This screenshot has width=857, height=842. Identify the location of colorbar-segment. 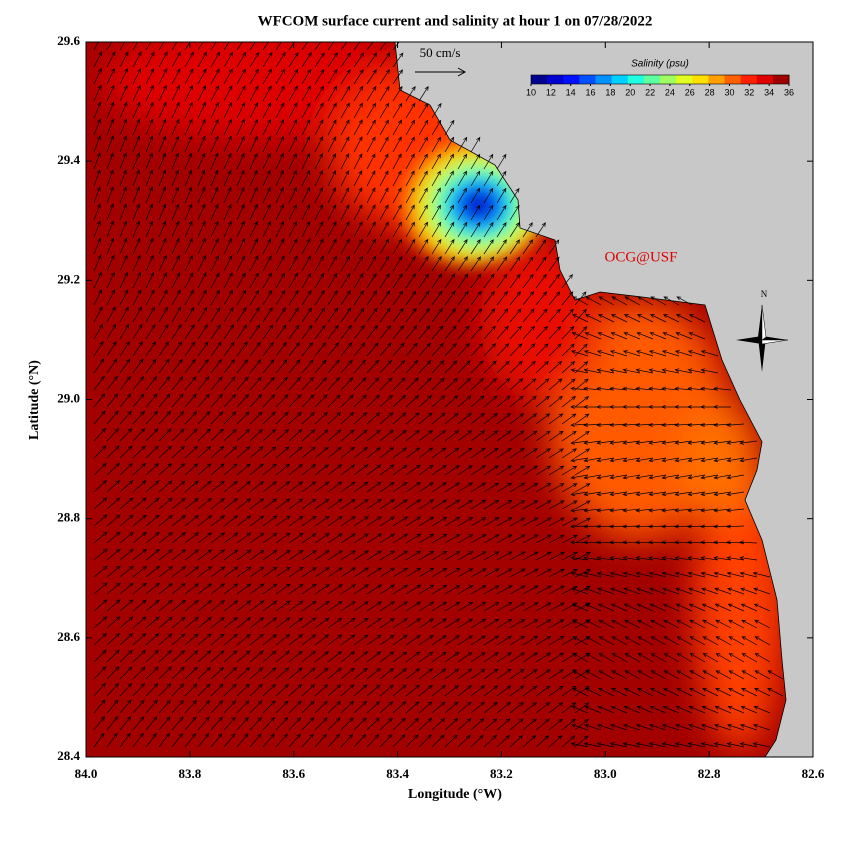
(700, 79).